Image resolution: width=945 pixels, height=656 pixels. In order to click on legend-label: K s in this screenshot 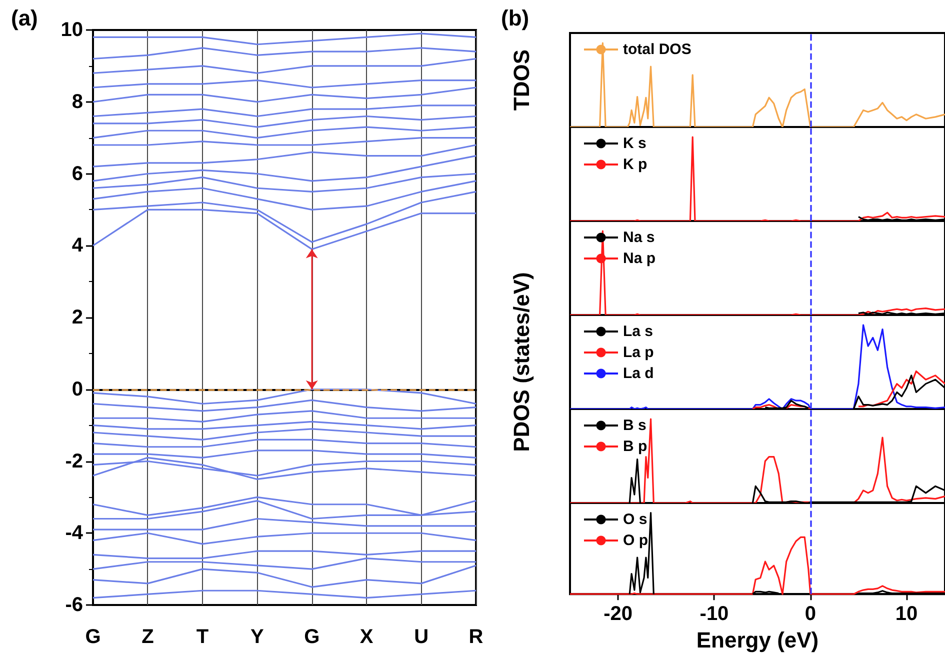, I will do `click(634, 143)`.